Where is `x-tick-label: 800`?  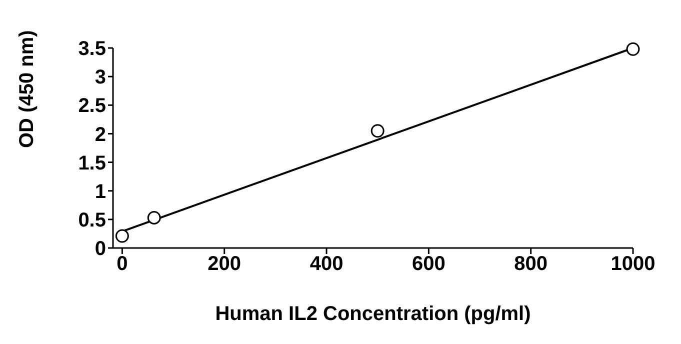
x-tick-label: 800 is located at coordinates (531, 264).